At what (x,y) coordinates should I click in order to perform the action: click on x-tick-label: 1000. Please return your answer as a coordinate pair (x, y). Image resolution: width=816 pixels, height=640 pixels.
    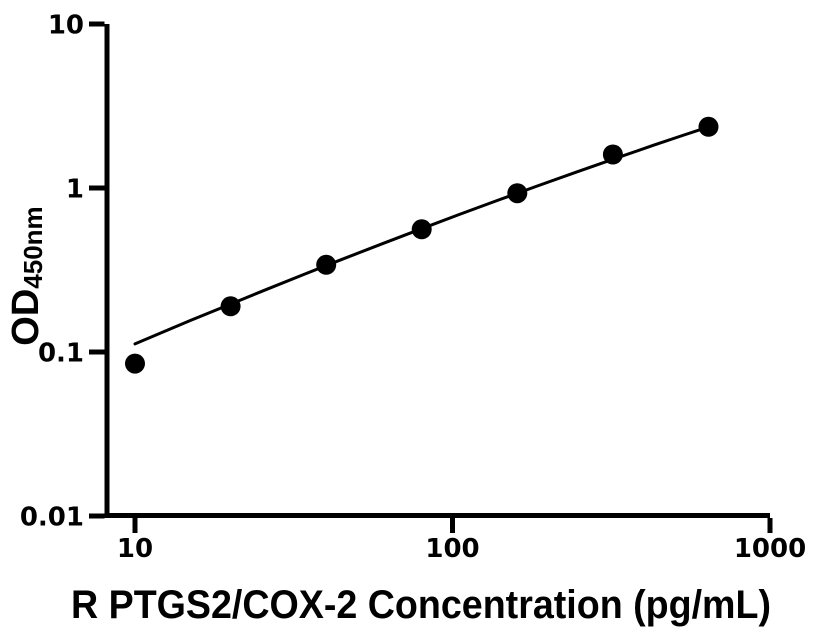
    Looking at the image, I should click on (770, 549).